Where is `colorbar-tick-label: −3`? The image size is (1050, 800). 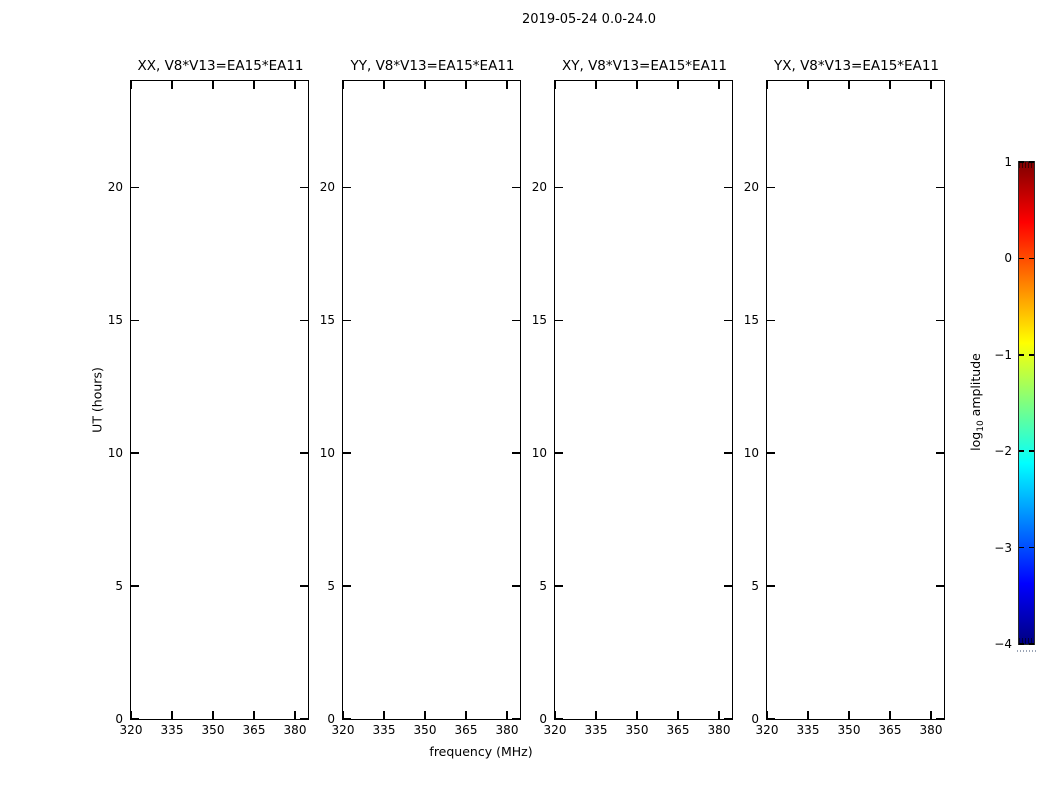 colorbar-tick-label: −3 is located at coordinates (1003, 547).